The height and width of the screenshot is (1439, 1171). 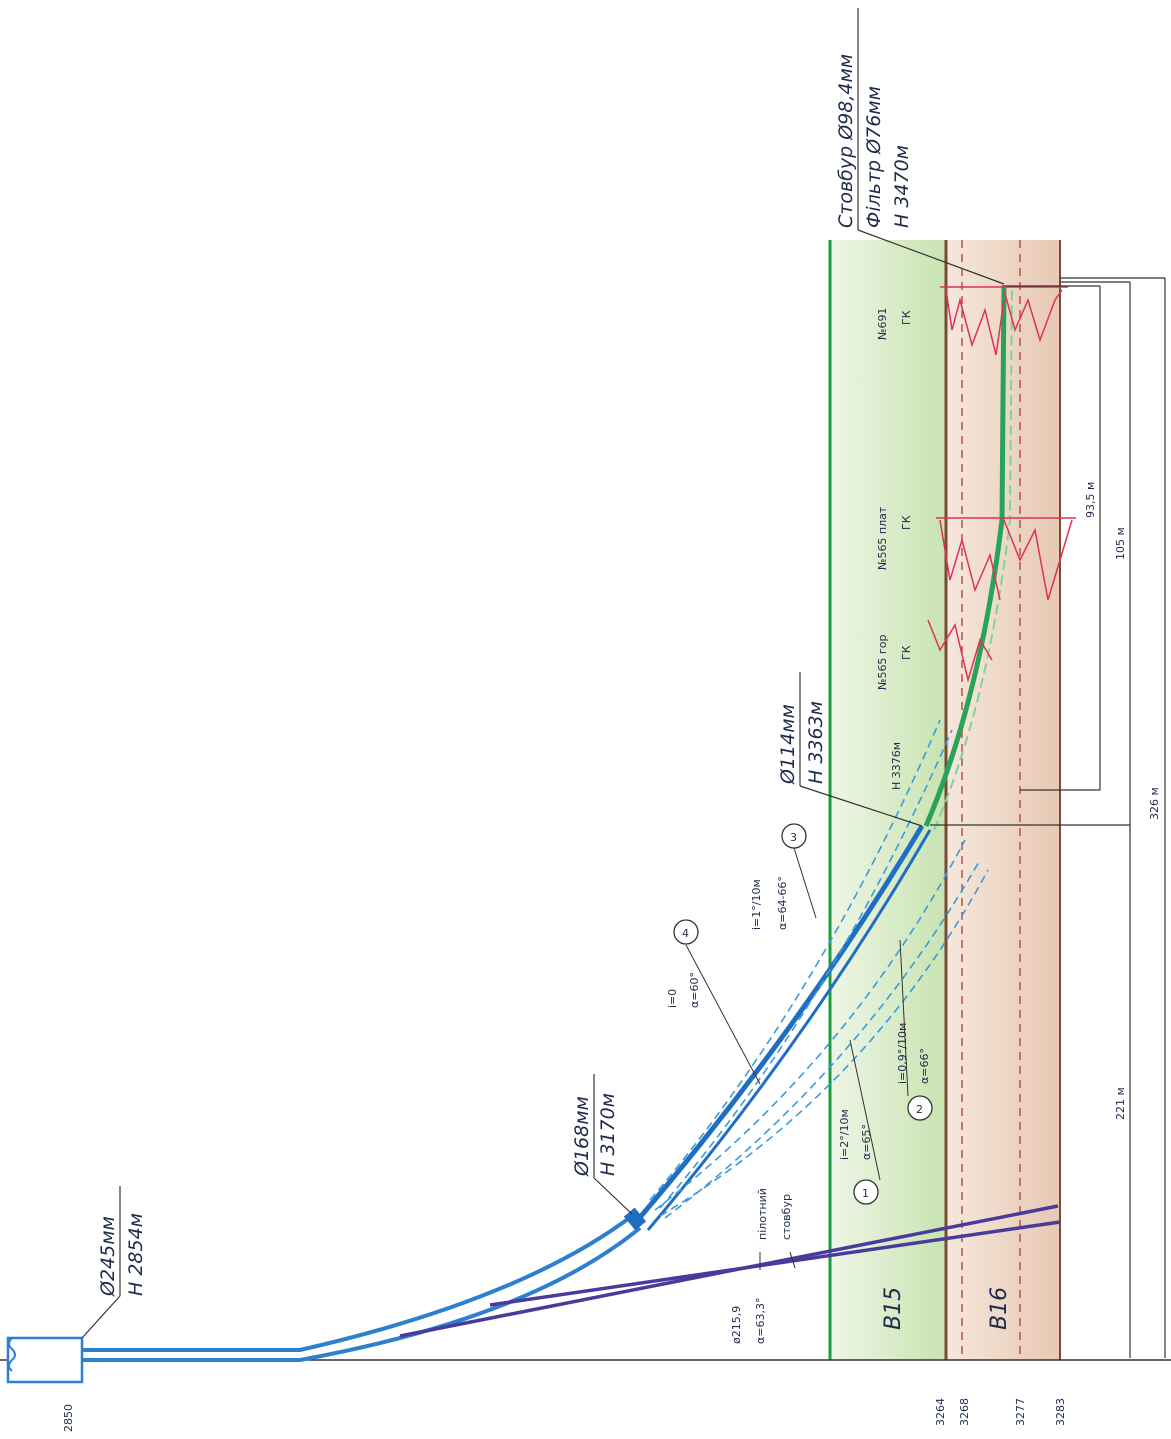 What do you see at coordinates (882, 324) in the screenshot?
I see `well-691-name: №691` at bounding box center [882, 324].